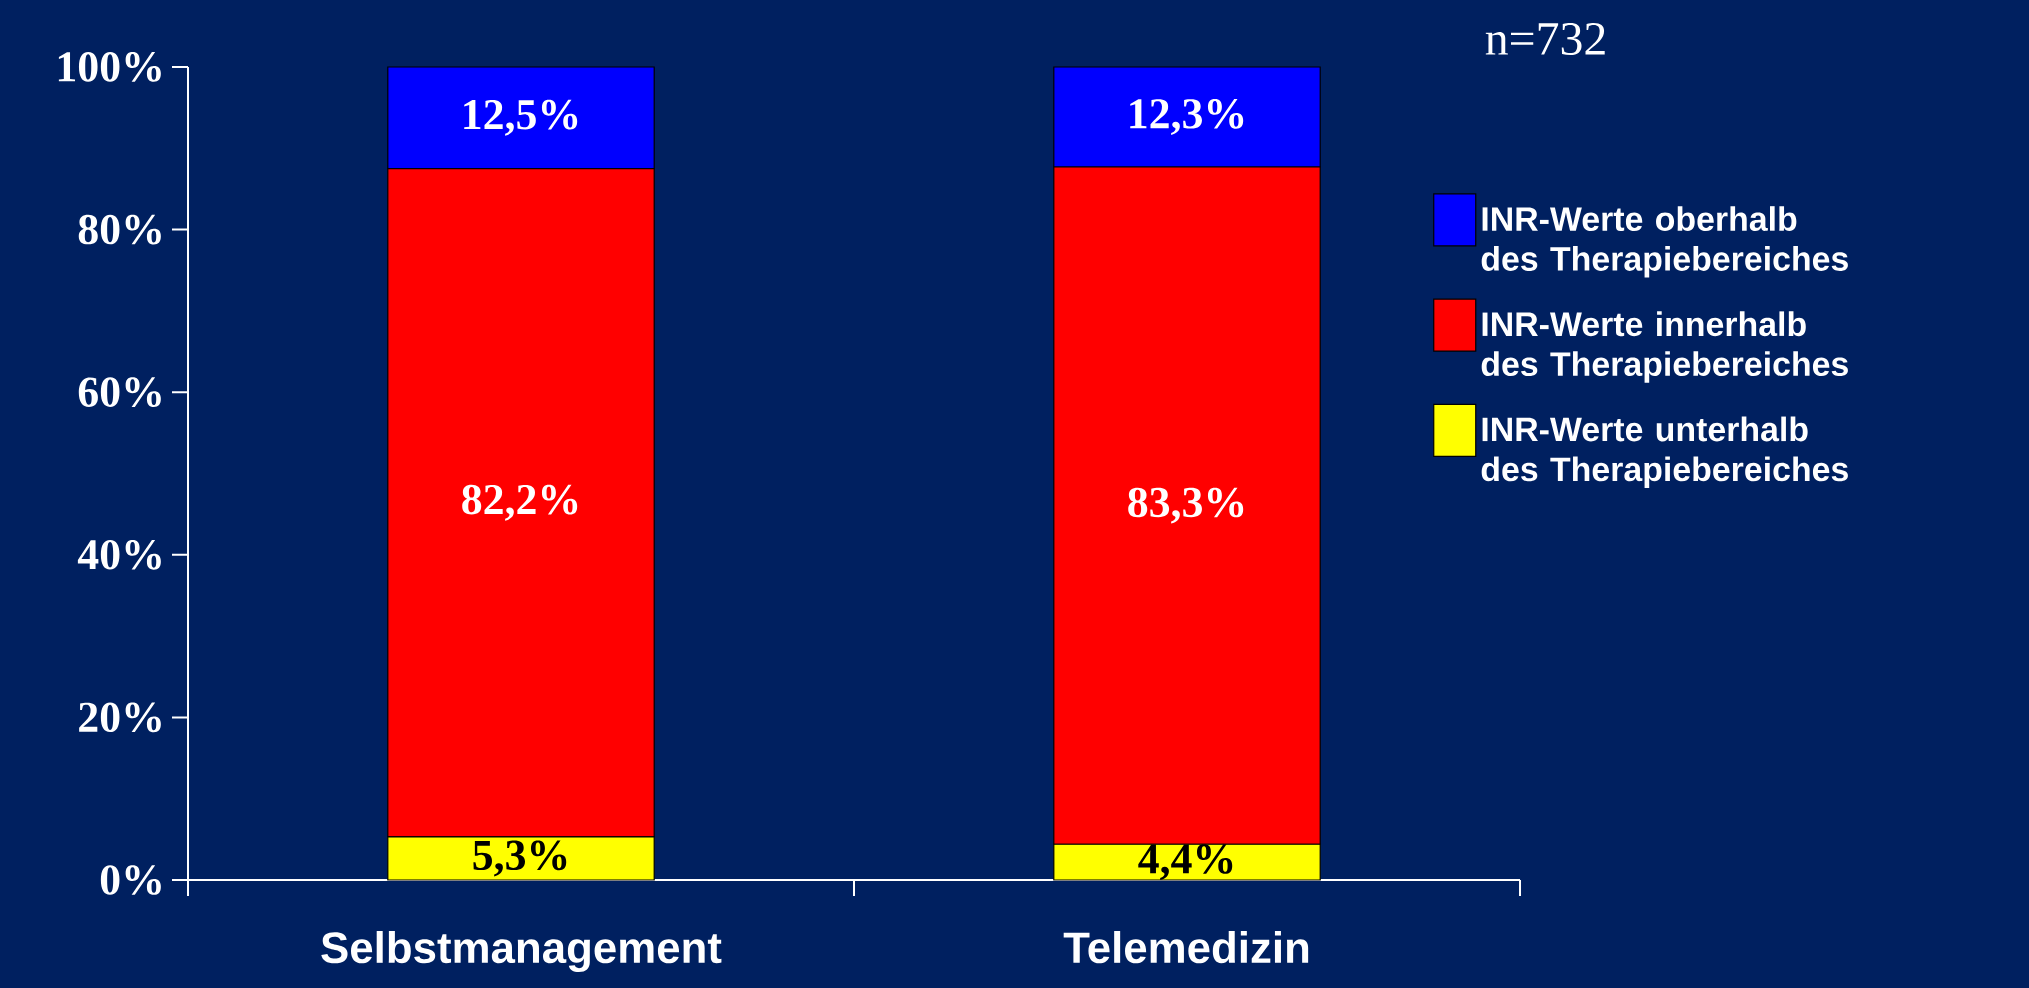 The height and width of the screenshot is (988, 2029). Describe the element at coordinates (119, 392) in the screenshot. I see `y-tick-label: 60%` at that location.